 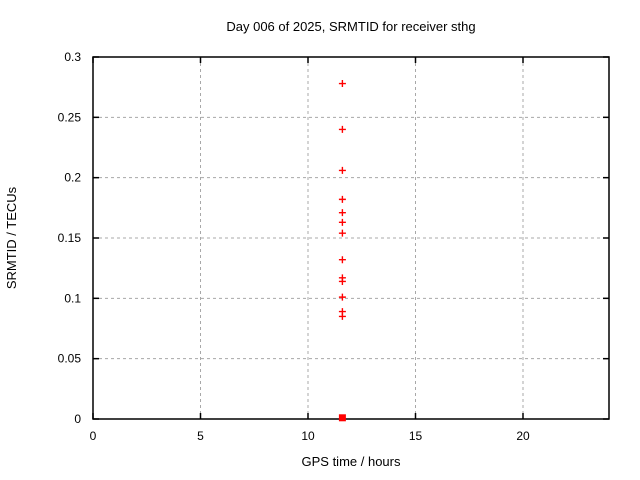 What do you see at coordinates (11, 237) in the screenshot?
I see `y-axis-label: SRMTID / TECUs` at bounding box center [11, 237].